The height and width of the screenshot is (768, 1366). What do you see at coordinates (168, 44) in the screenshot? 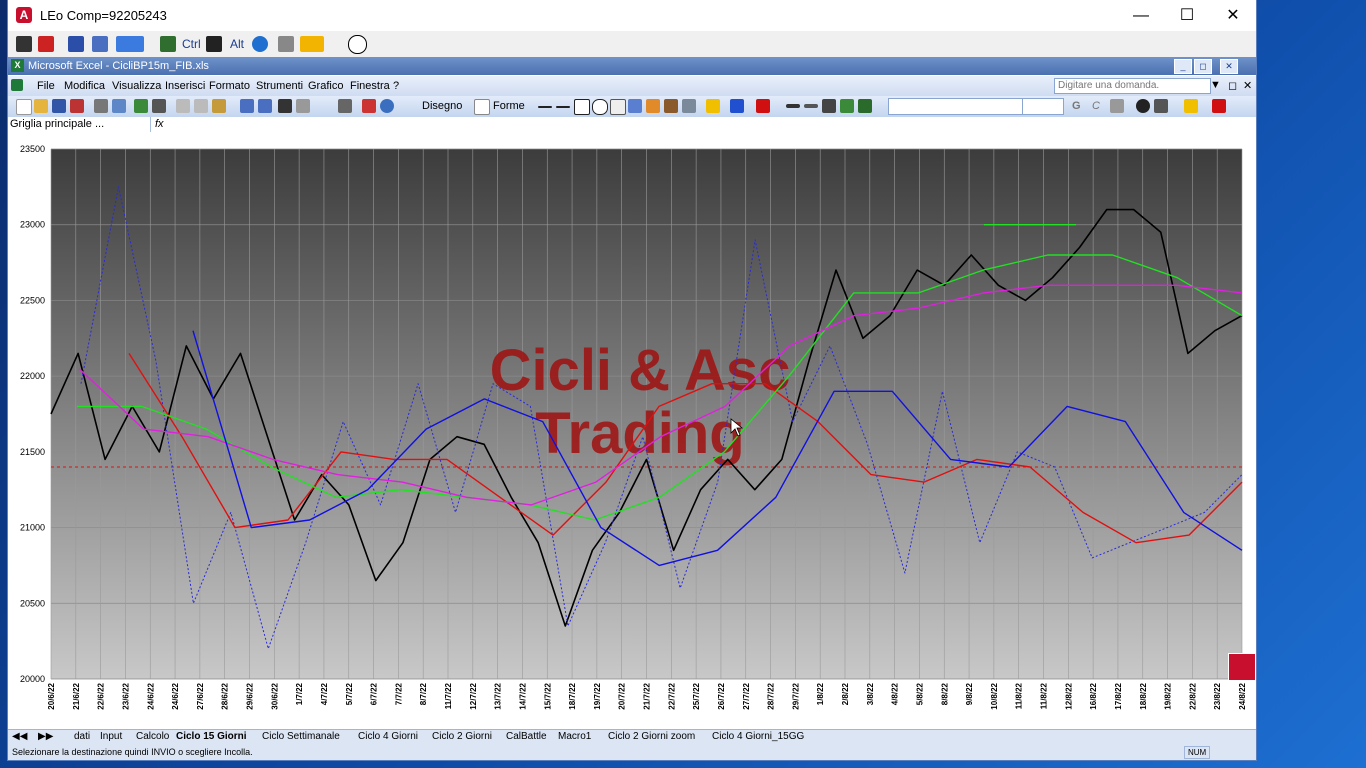
I see `crosshair-icon` at bounding box center [168, 44].